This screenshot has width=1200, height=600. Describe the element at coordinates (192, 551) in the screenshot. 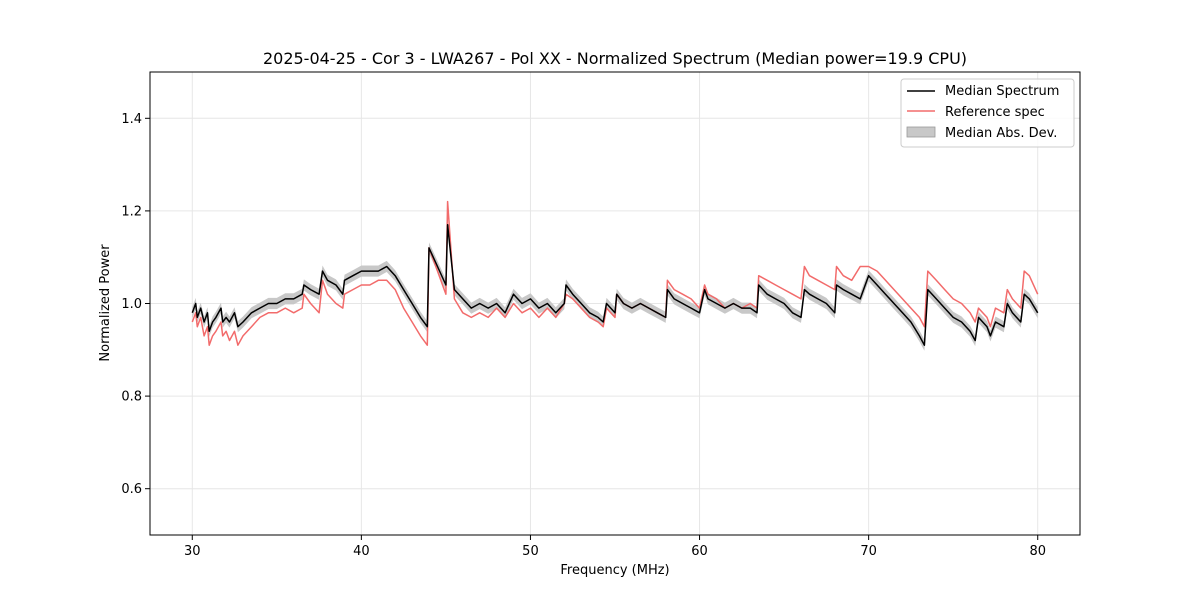

I see `x-tick-label: 30` at that location.